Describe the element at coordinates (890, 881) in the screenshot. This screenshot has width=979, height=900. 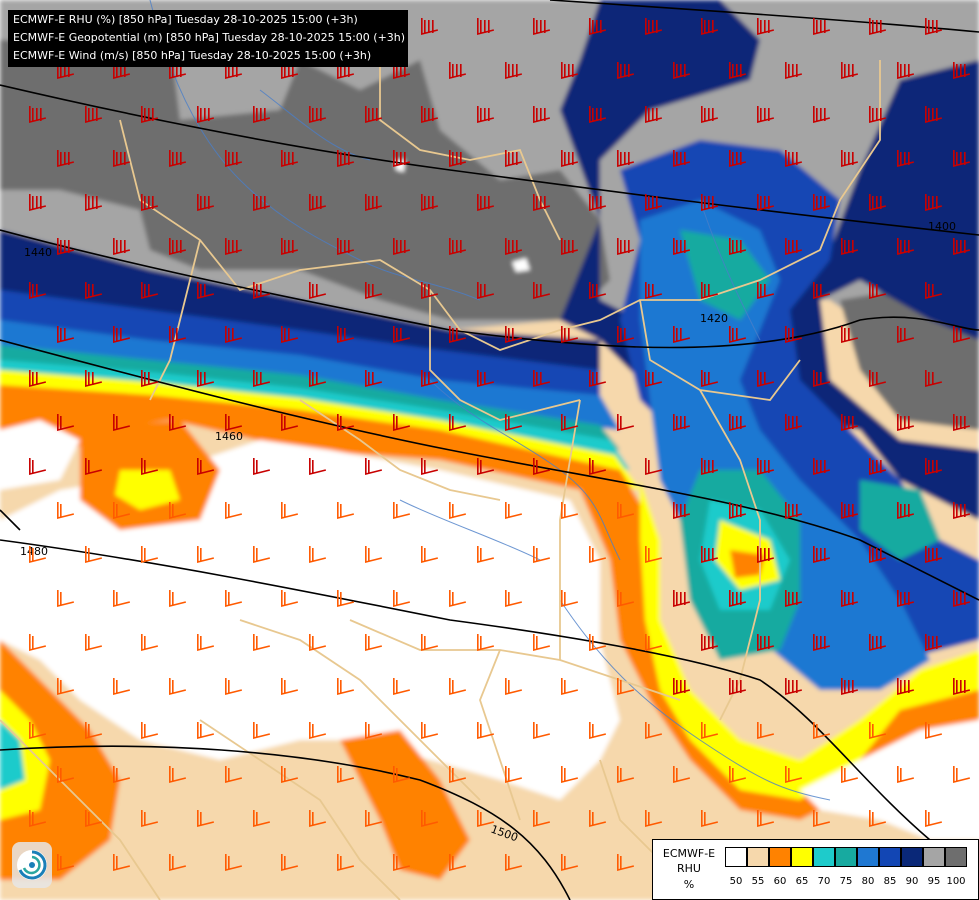
I see `legend-tick-label: 85` at that location.